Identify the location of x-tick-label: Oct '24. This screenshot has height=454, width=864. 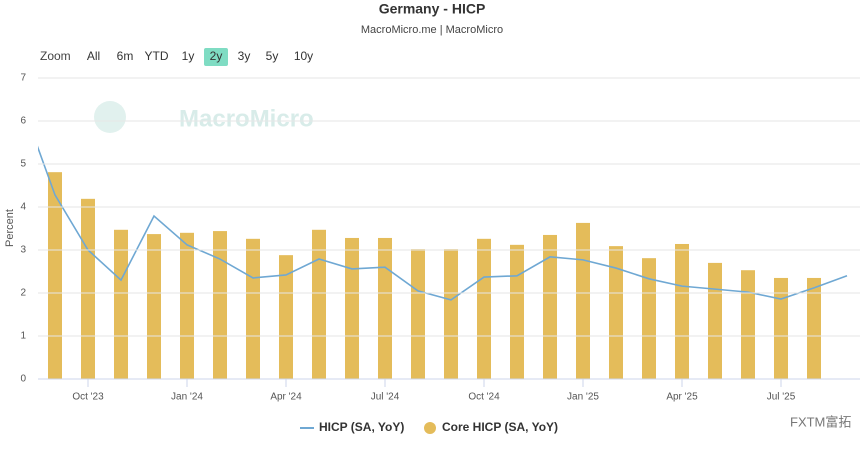
(484, 397).